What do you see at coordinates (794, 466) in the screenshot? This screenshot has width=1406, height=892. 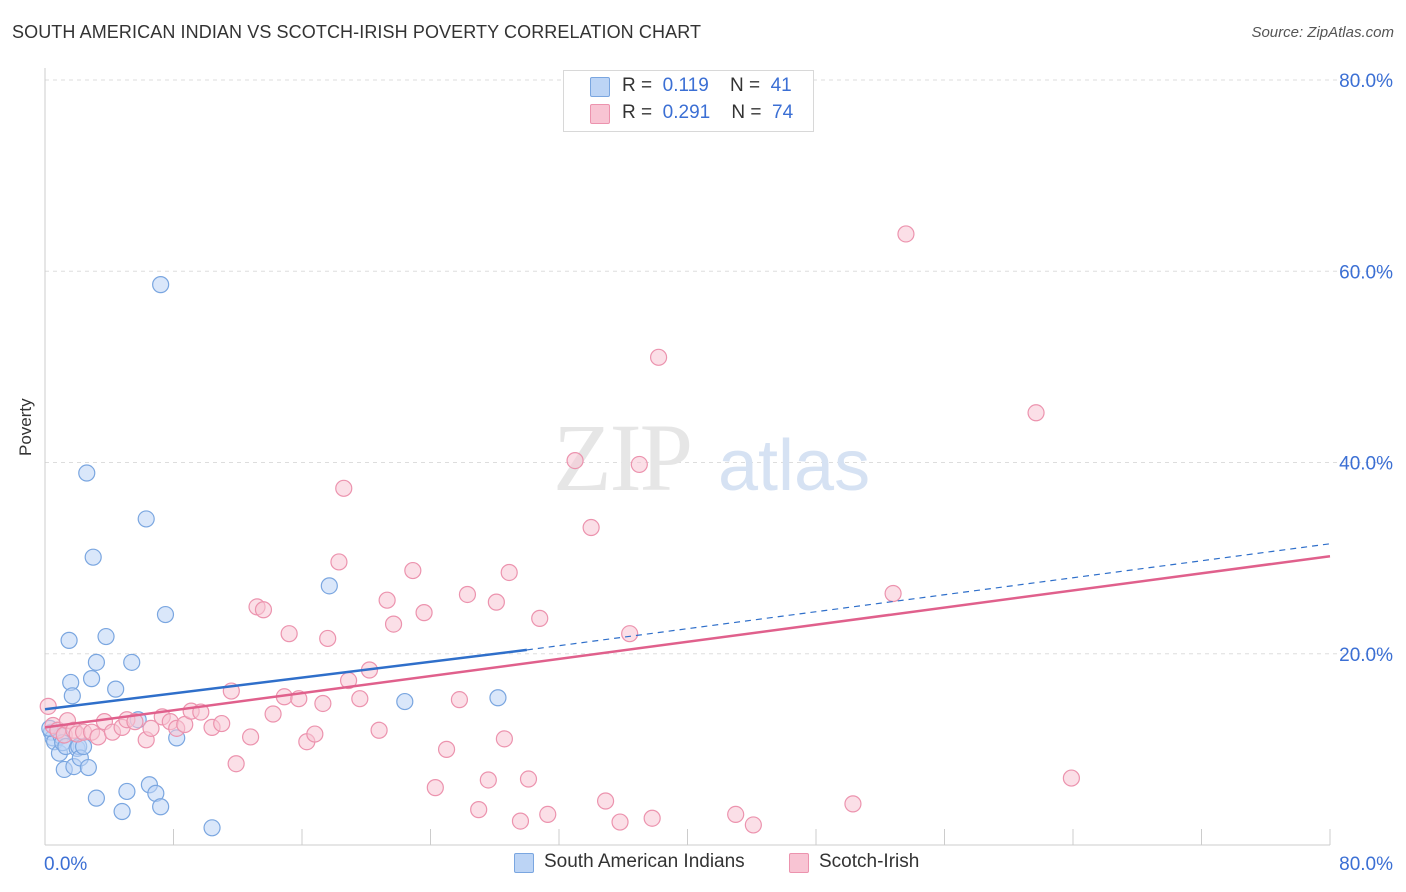 I see `watermark-atlas: atlas` at bounding box center [794, 466].